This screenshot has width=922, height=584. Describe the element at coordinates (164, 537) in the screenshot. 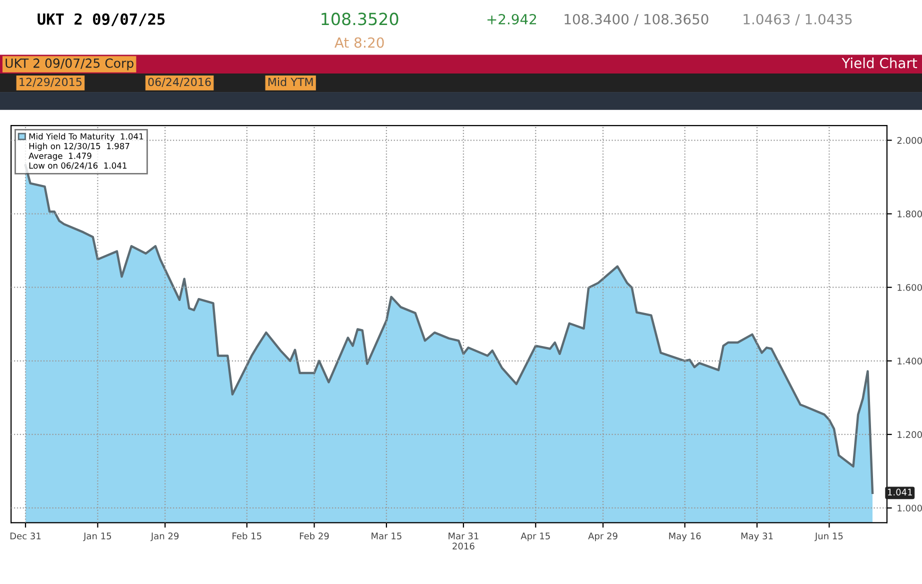

I see `x-tick-label: Jan 29` at that location.